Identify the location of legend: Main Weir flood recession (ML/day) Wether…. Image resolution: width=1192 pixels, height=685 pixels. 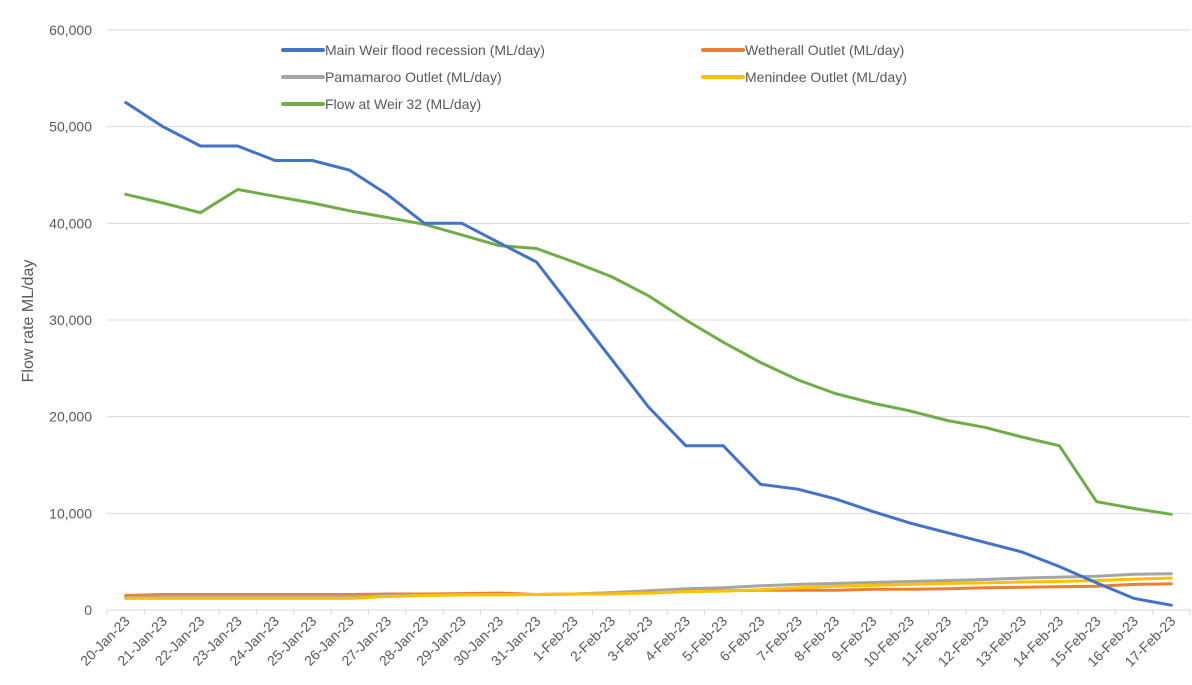
(594, 77).